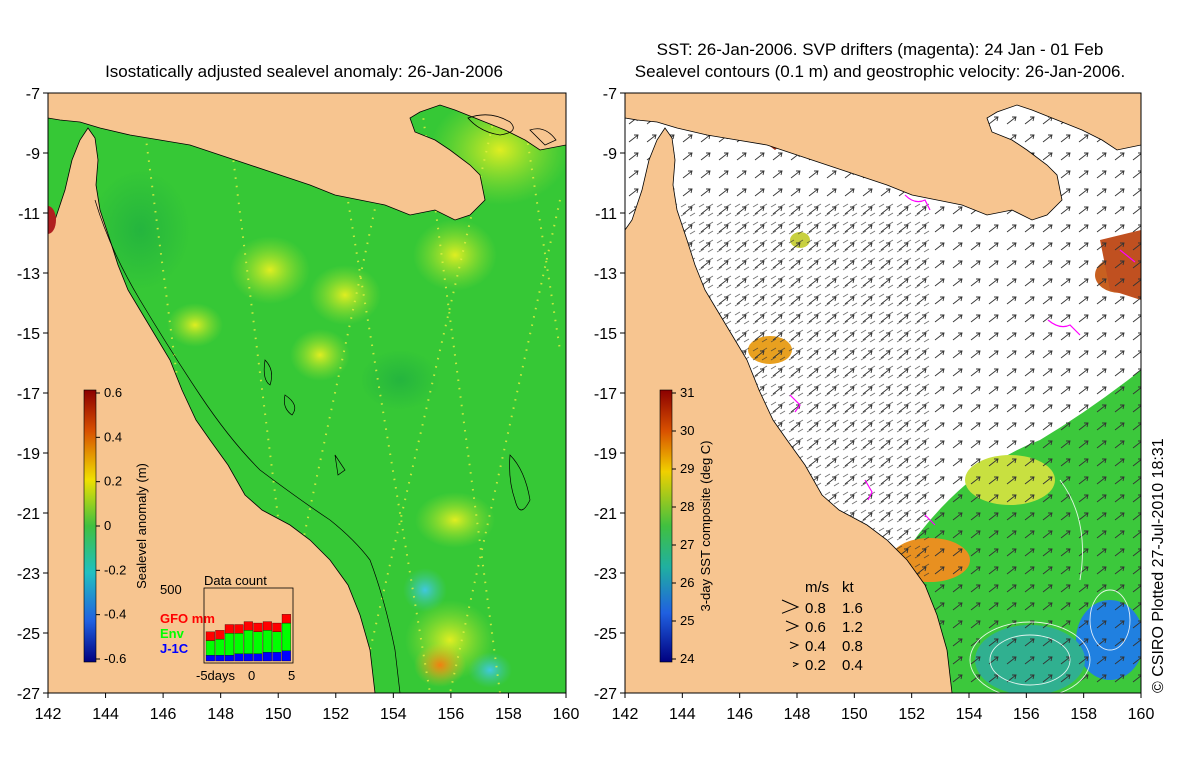 The width and height of the screenshot is (1200, 780). I want to click on data-count-bars, so click(248, 638).